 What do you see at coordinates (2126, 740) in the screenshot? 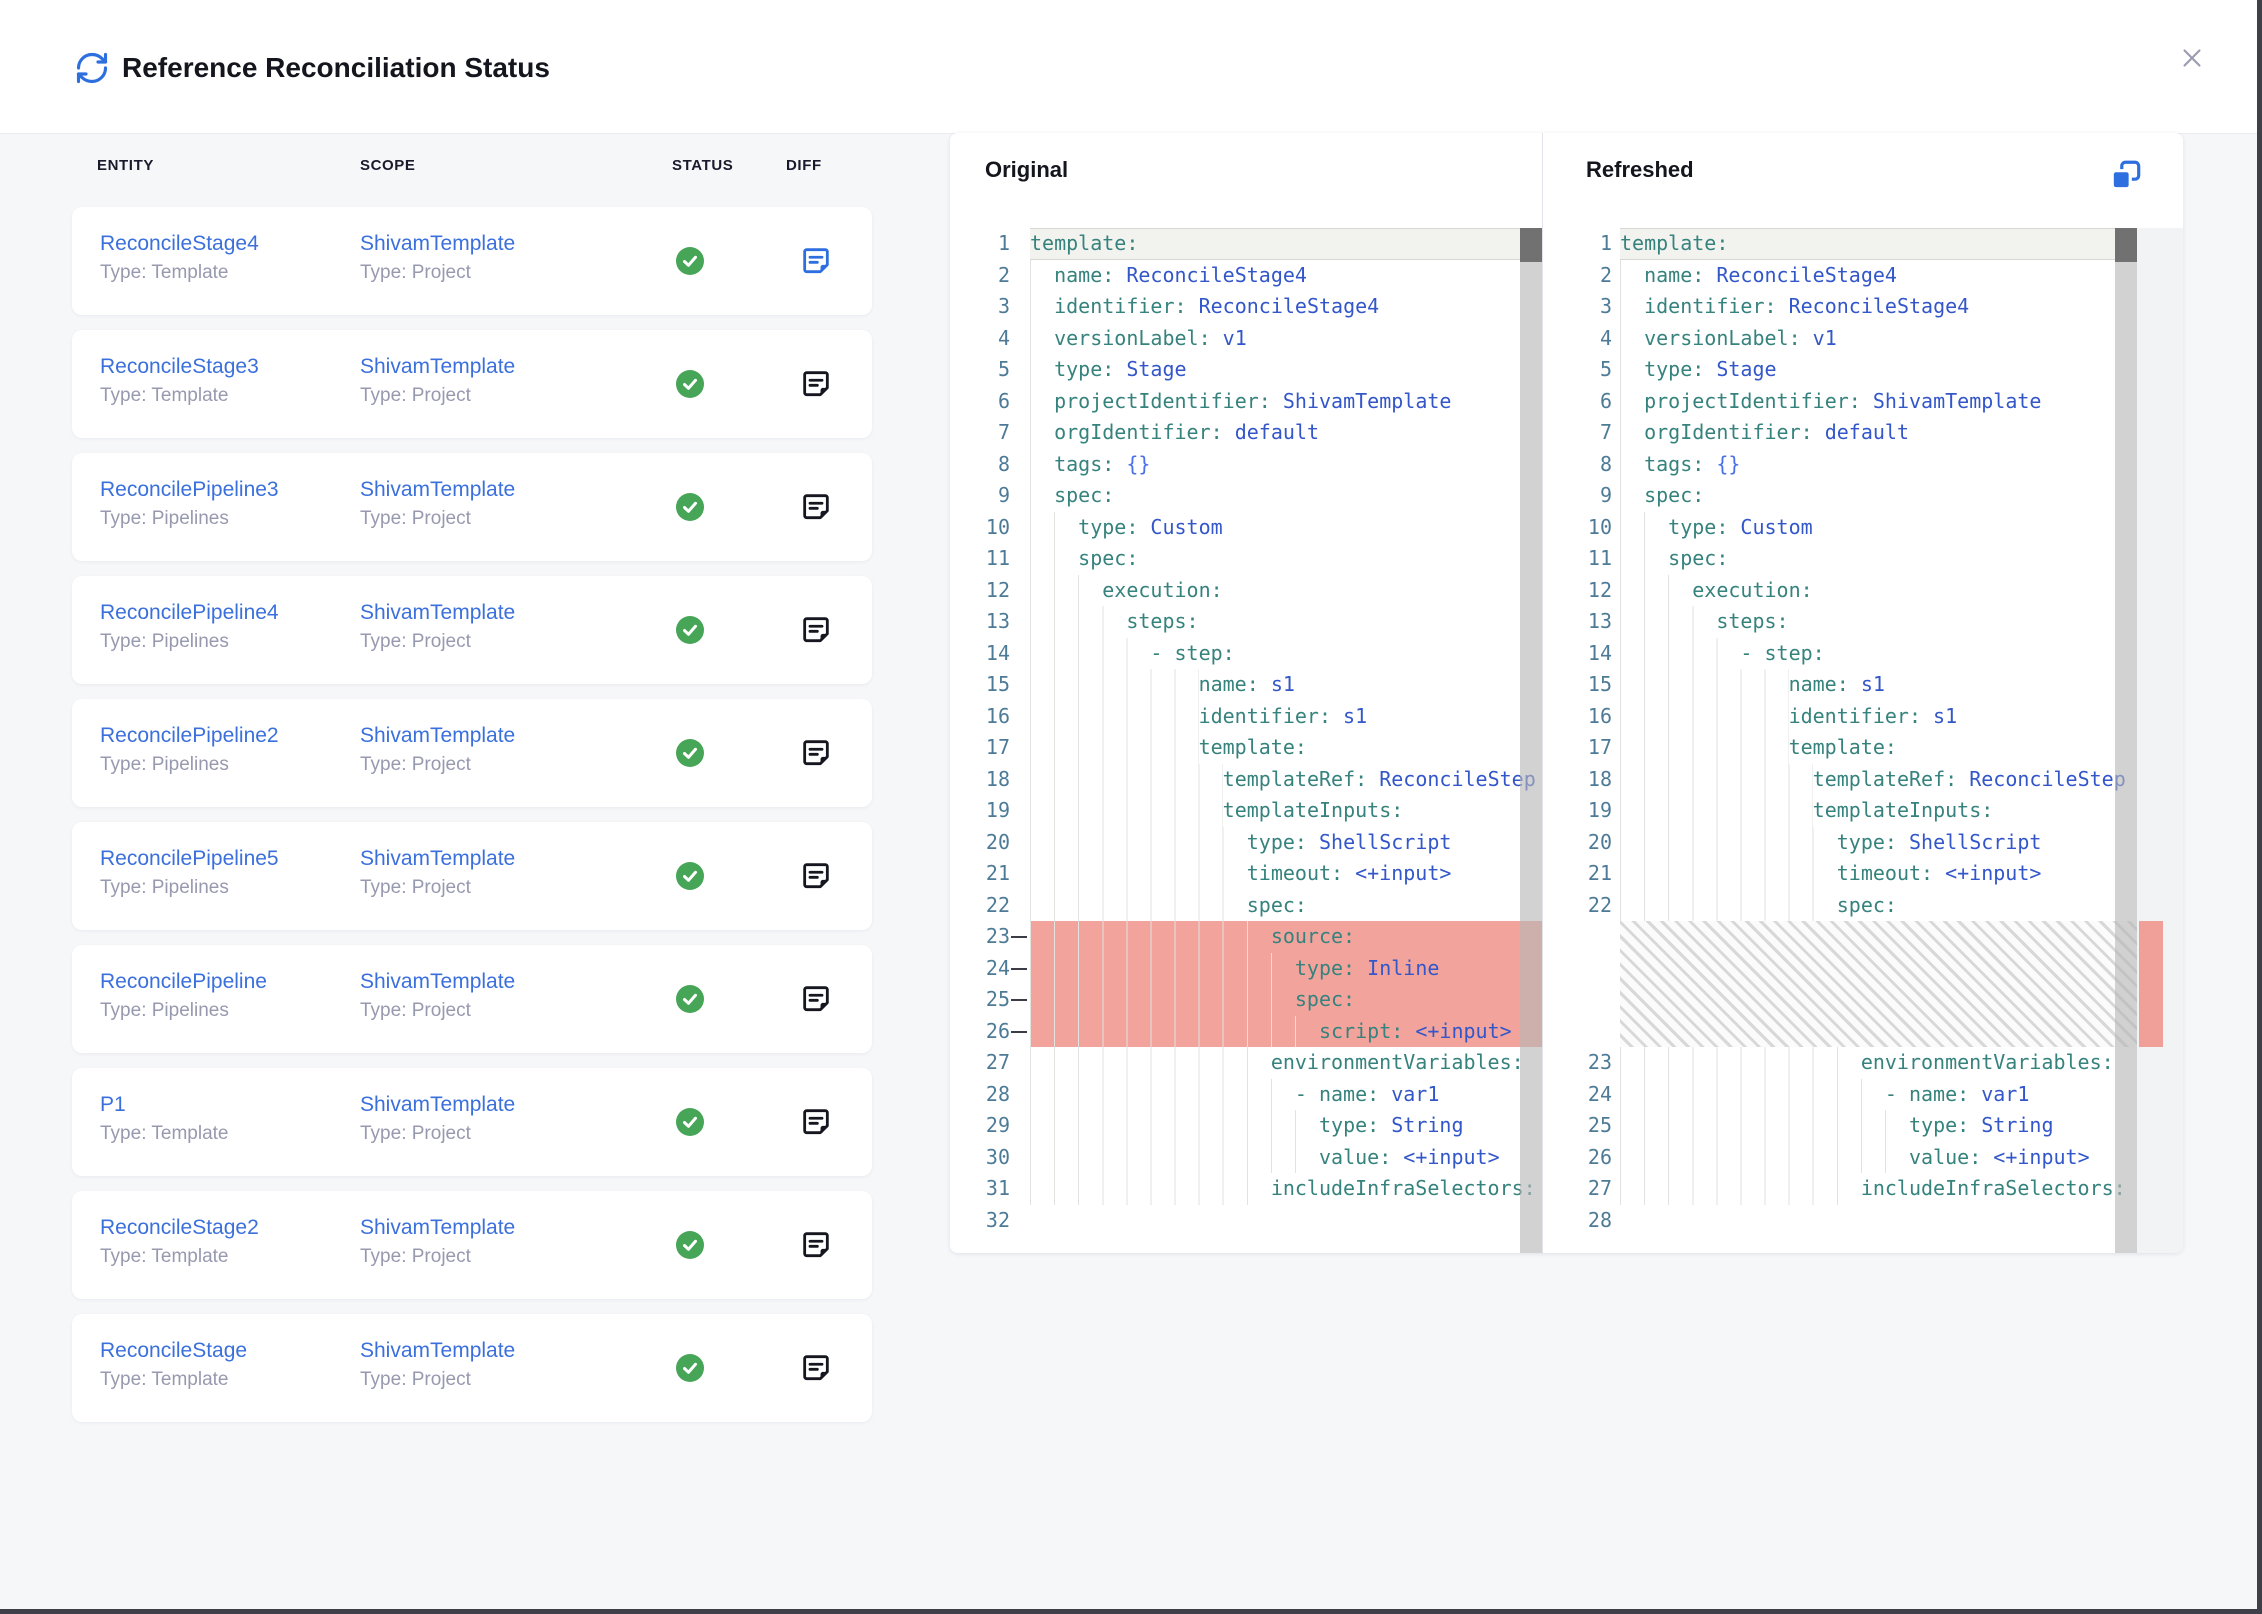
I see `refreshed-vertical-scrollbar` at bounding box center [2126, 740].